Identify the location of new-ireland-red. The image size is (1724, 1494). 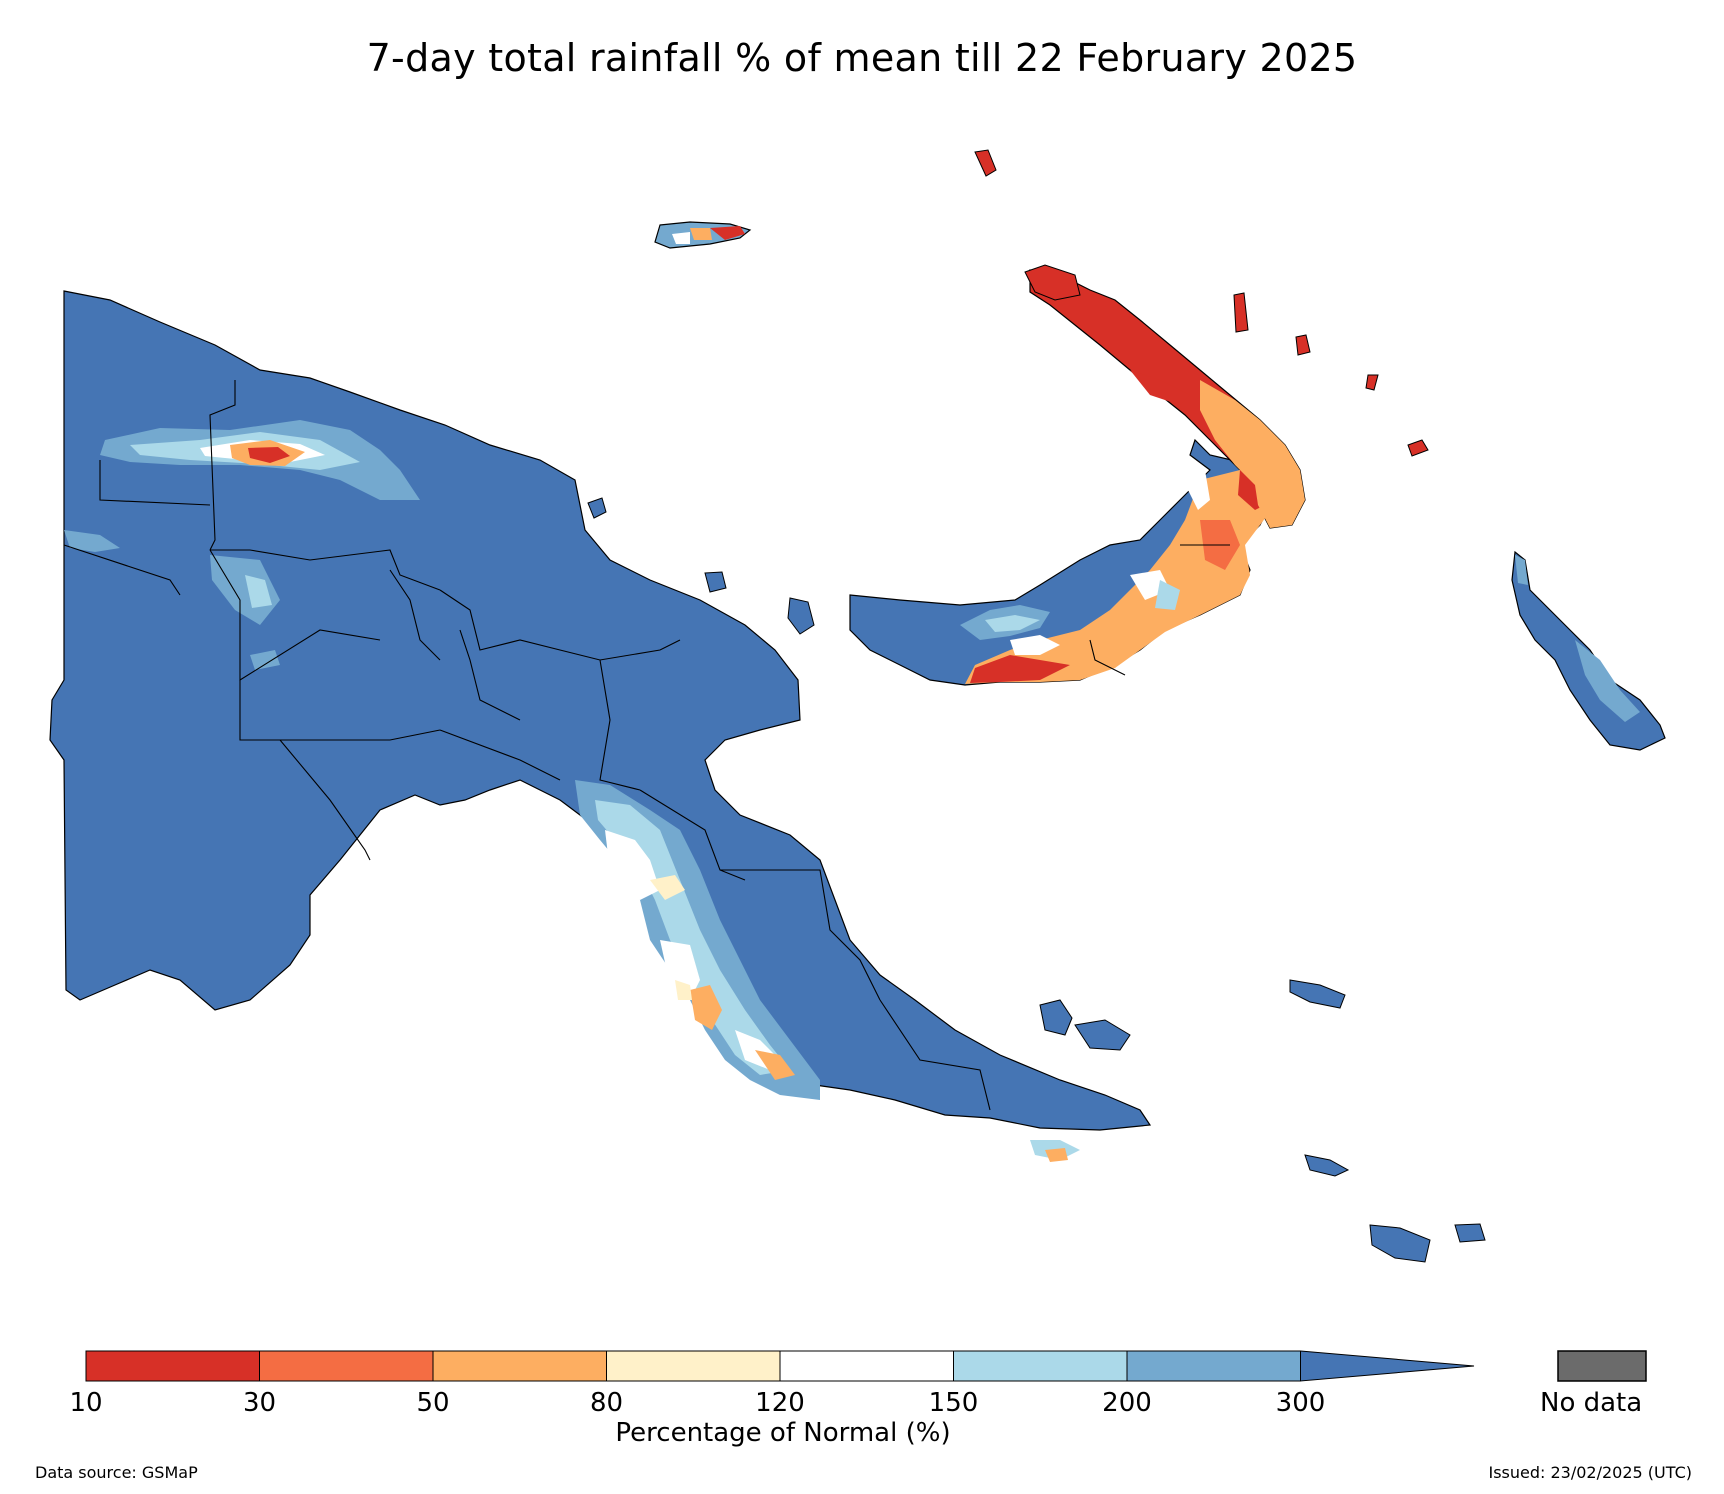
(1160, 387).